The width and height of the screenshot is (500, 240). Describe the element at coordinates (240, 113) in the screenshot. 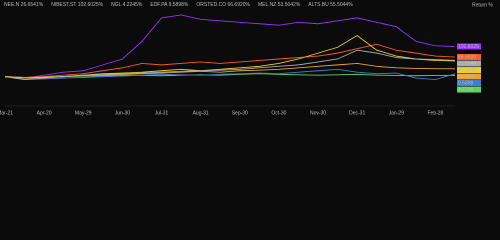

I see `x-tick-label: Sep-30` at that location.